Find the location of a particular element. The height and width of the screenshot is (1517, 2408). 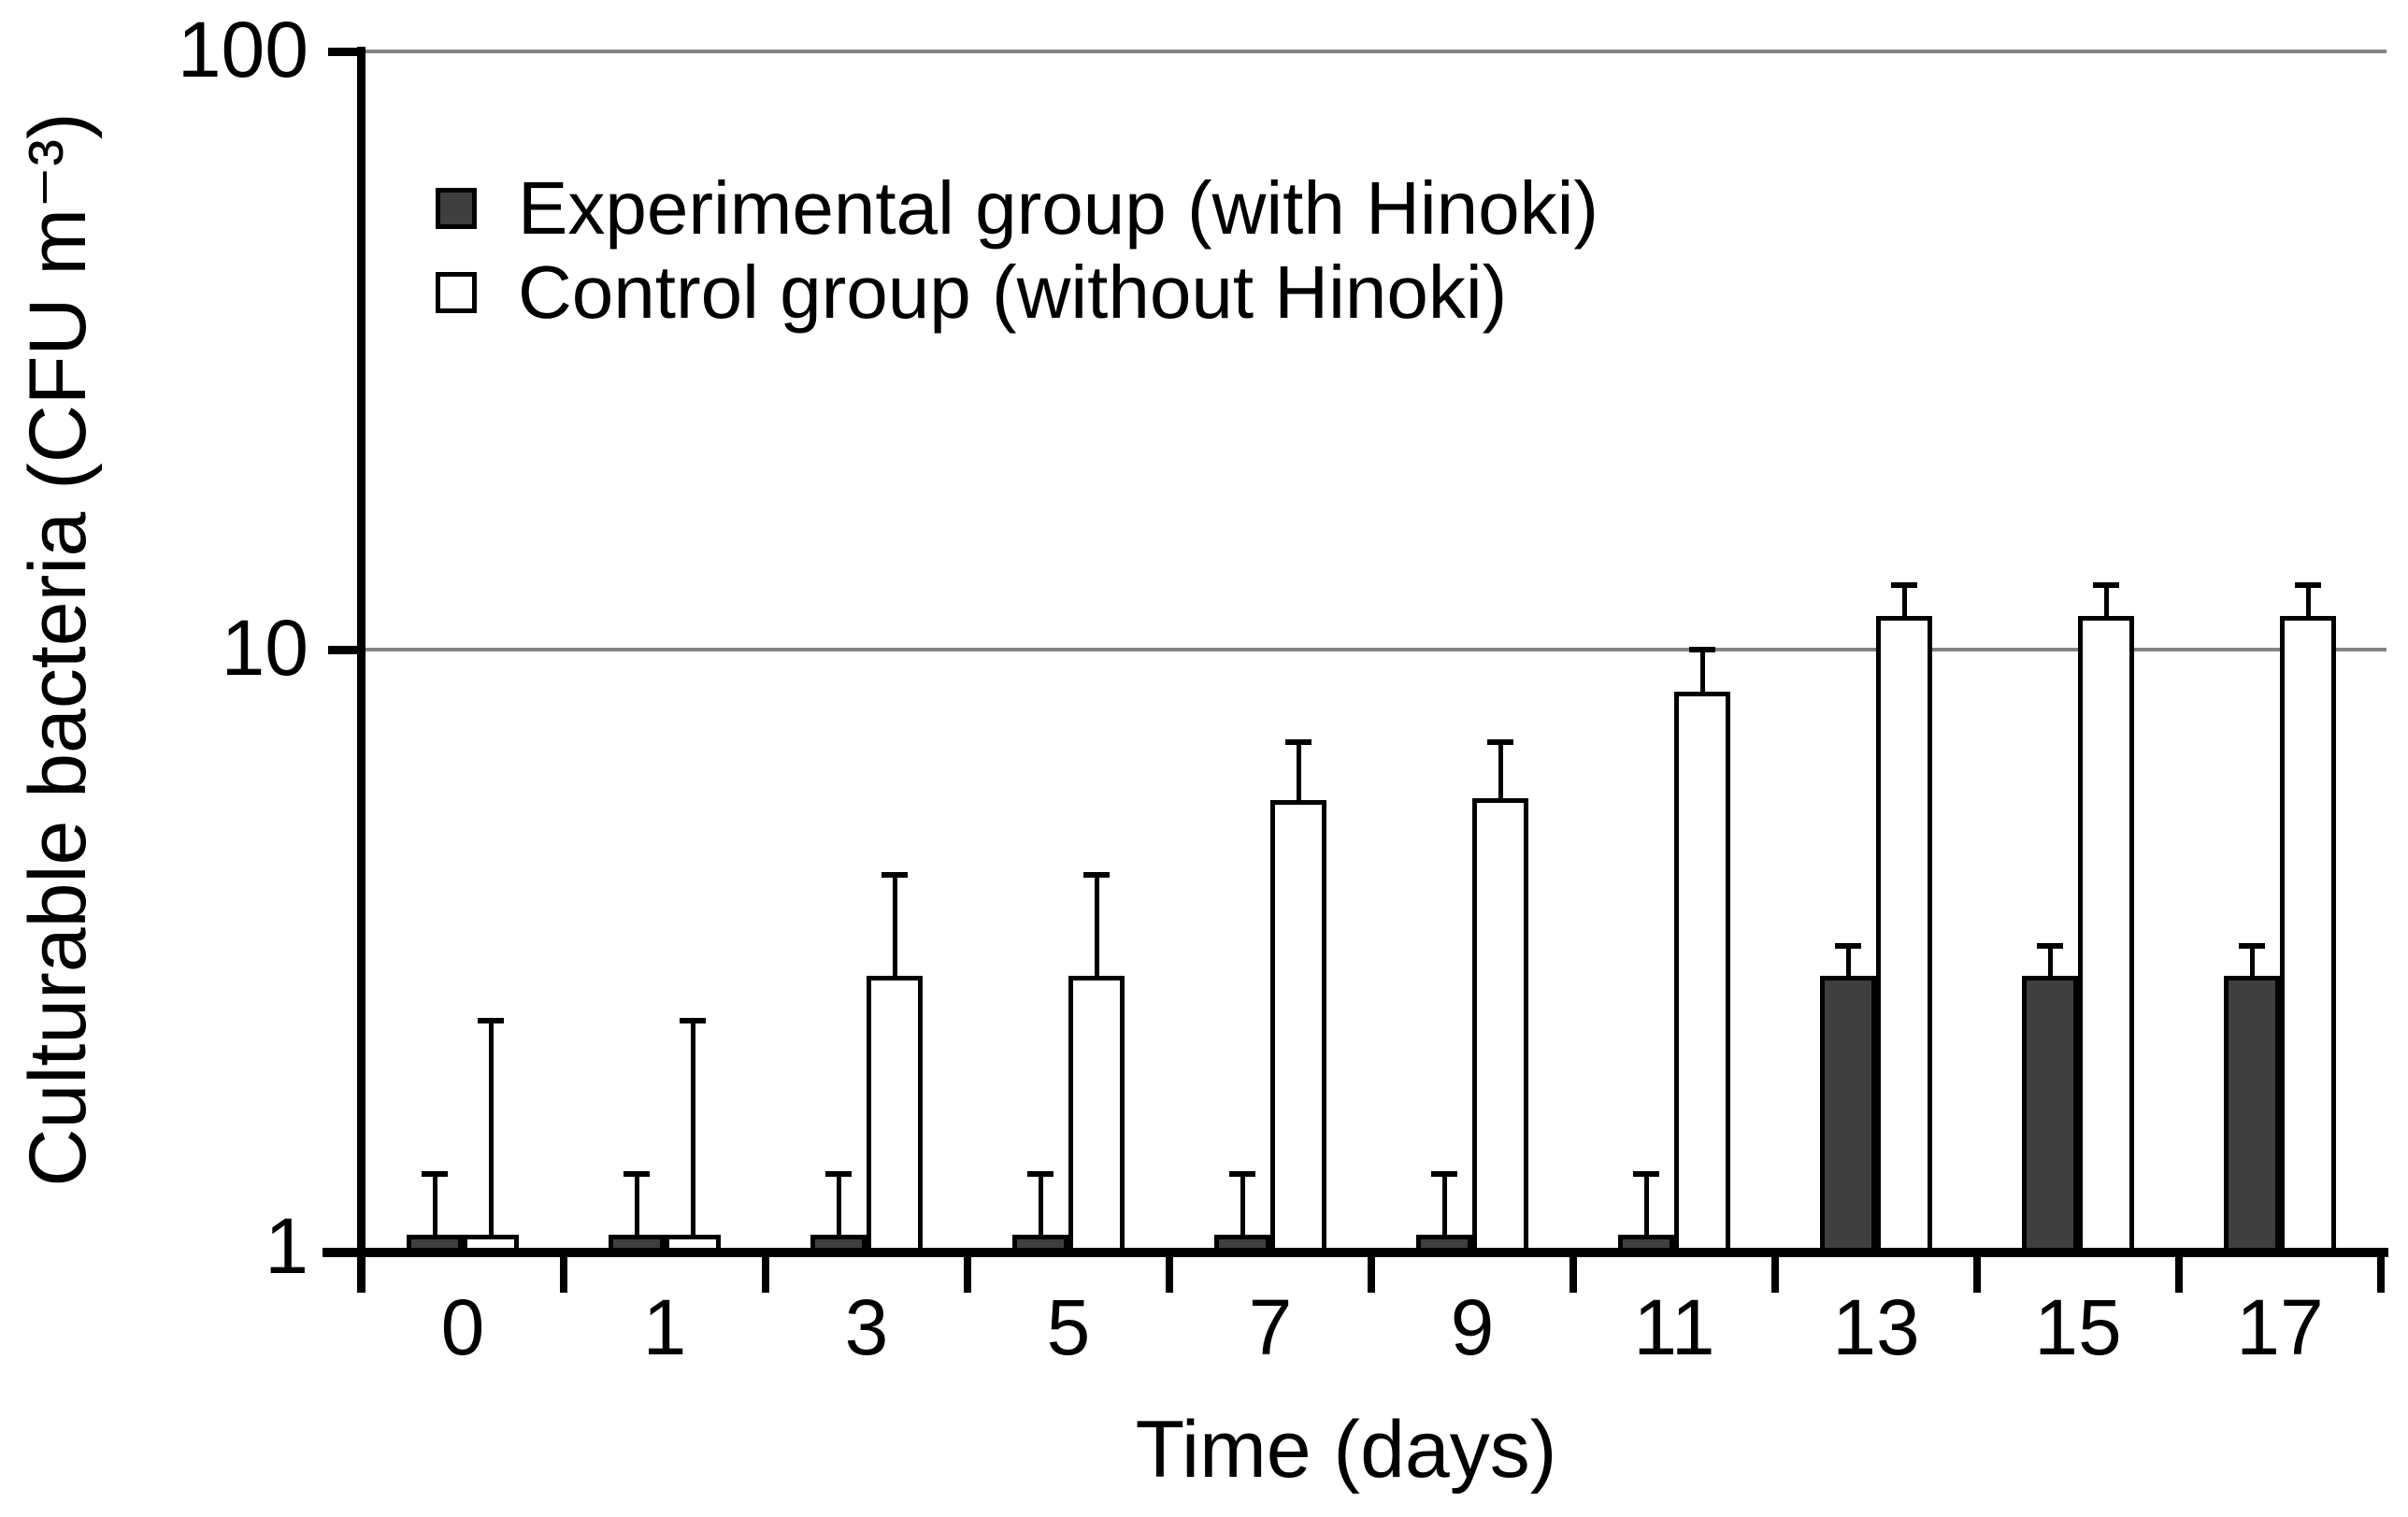

x-tick-label-15: 15 is located at coordinates (2078, 1327).